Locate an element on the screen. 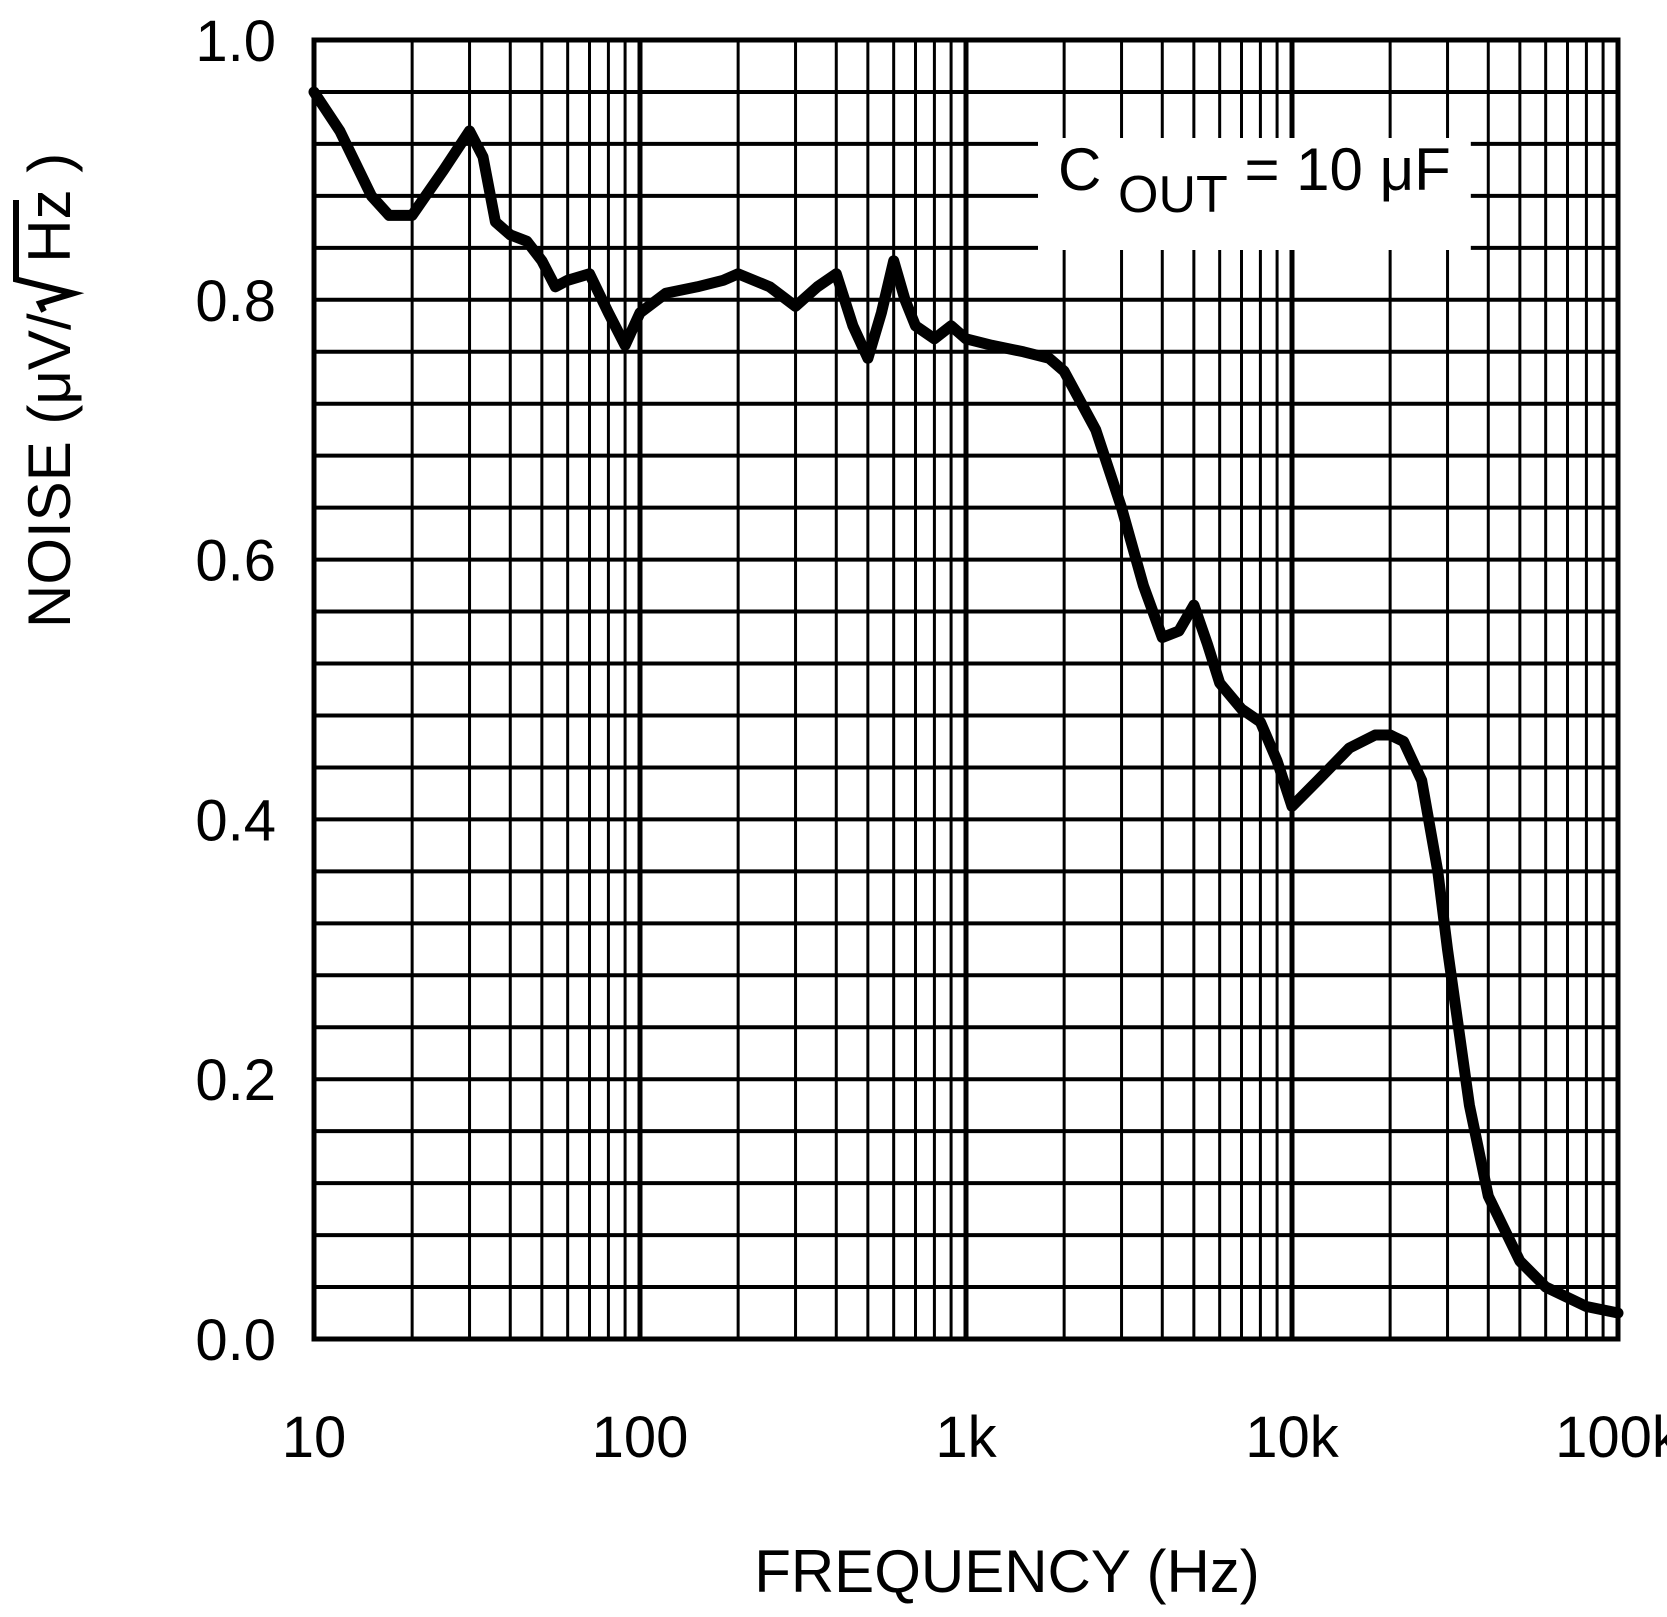  x-tick-label: 1k is located at coordinates (966, 1437).